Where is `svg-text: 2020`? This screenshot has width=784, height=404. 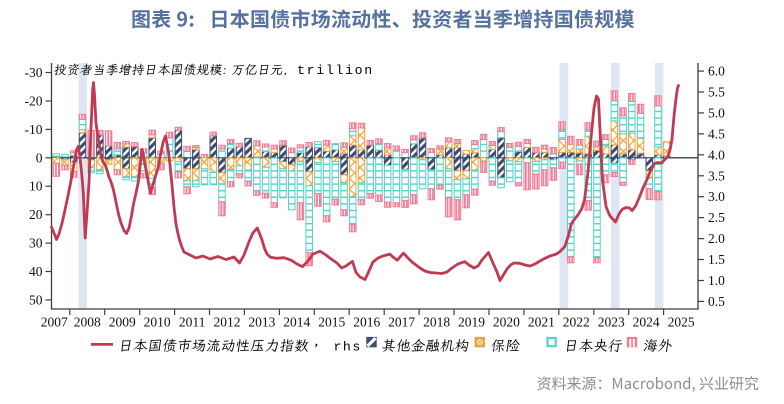
svg-text: 2020 is located at coordinates (506, 322).